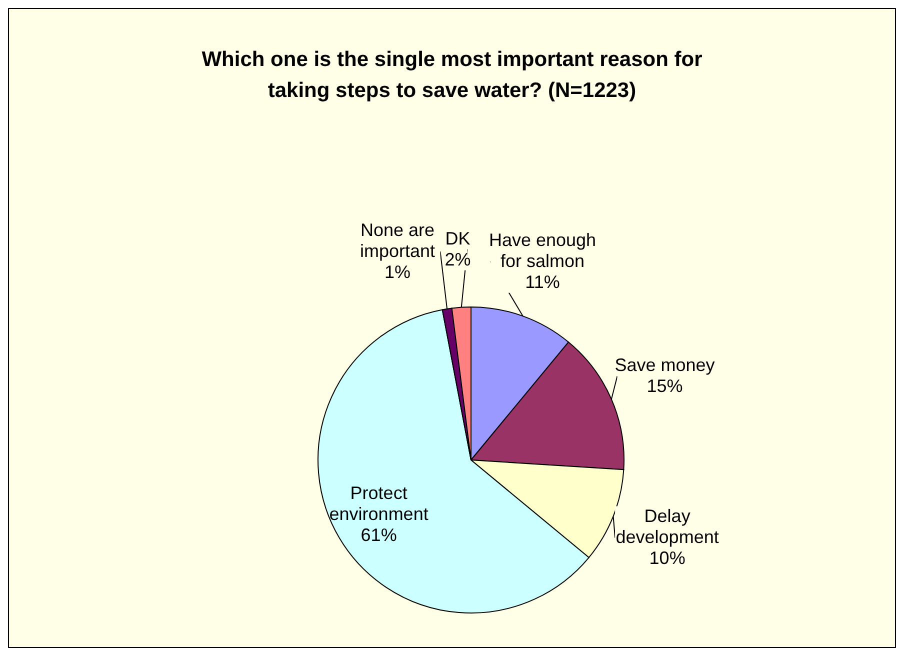 Image resolution: width=904 pixels, height=656 pixels. I want to click on slice-label: DK, so click(457, 238).